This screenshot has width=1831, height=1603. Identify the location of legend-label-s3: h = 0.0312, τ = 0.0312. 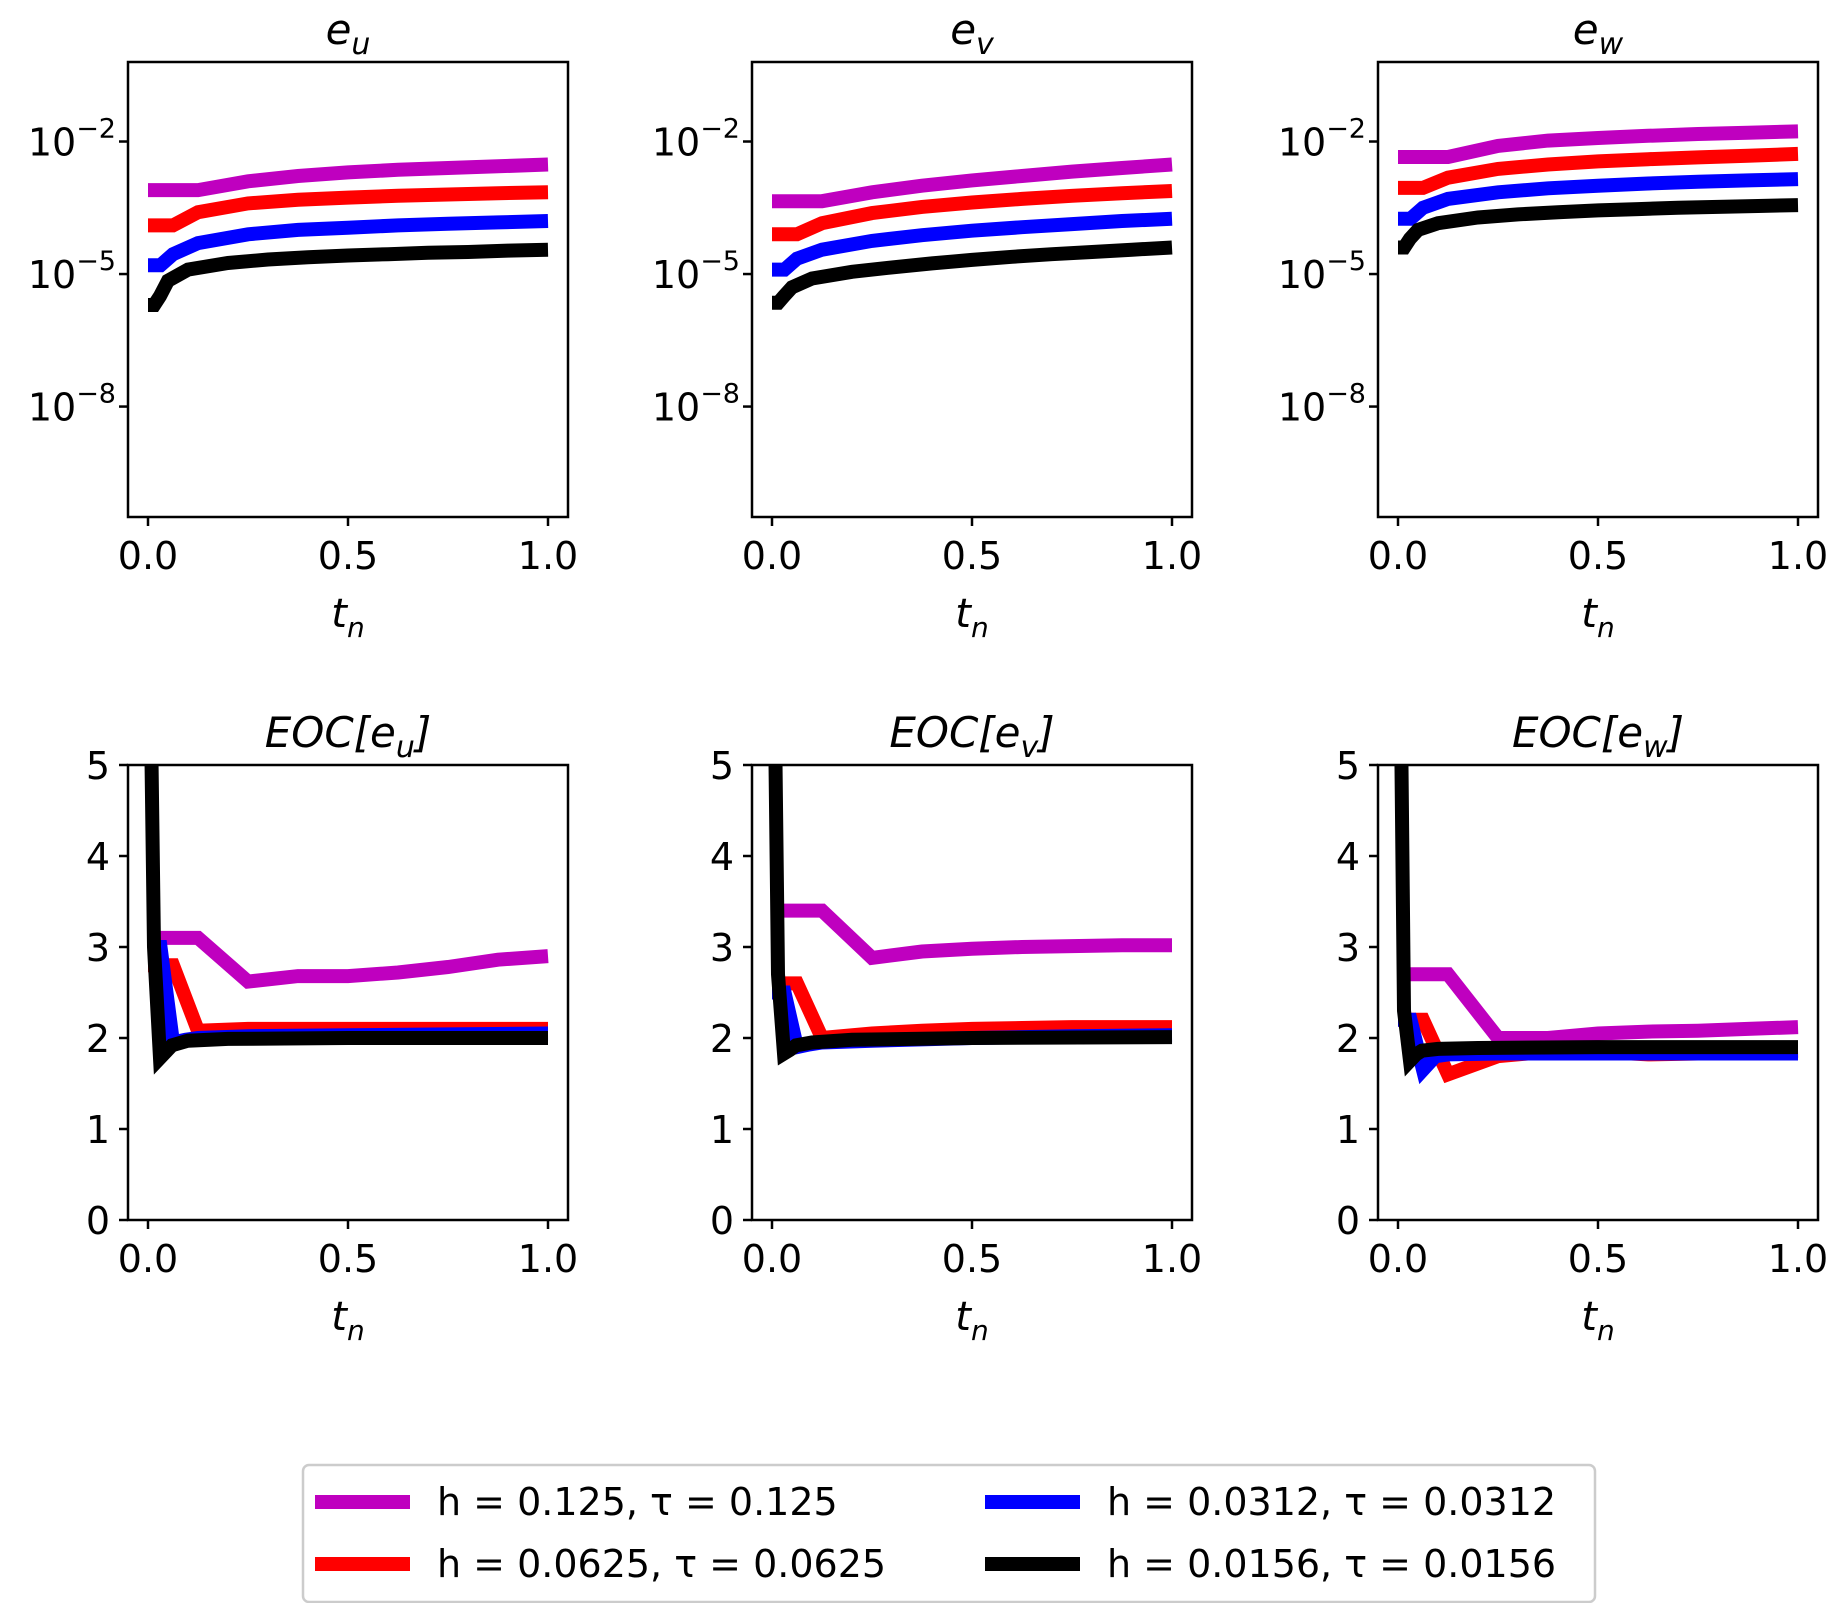
(1331, 1502).